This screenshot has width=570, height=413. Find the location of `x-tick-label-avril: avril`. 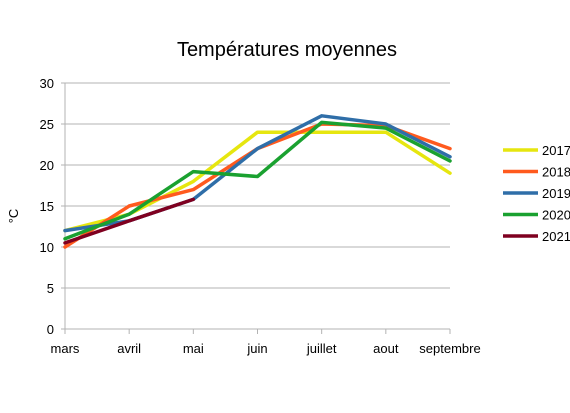

x-tick-label-avril: avril is located at coordinates (129, 348).